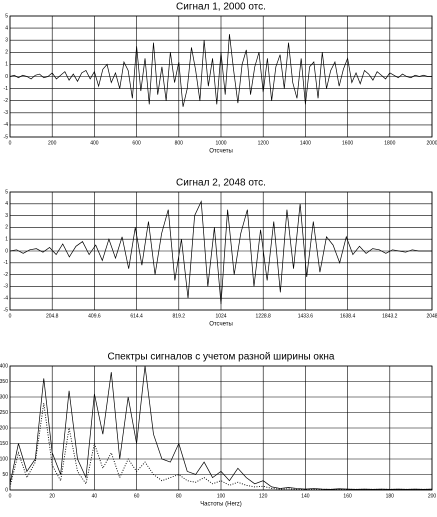  What do you see at coordinates (431, 143) in the screenshot?
I see `x-tick-label: 2000` at bounding box center [431, 143].